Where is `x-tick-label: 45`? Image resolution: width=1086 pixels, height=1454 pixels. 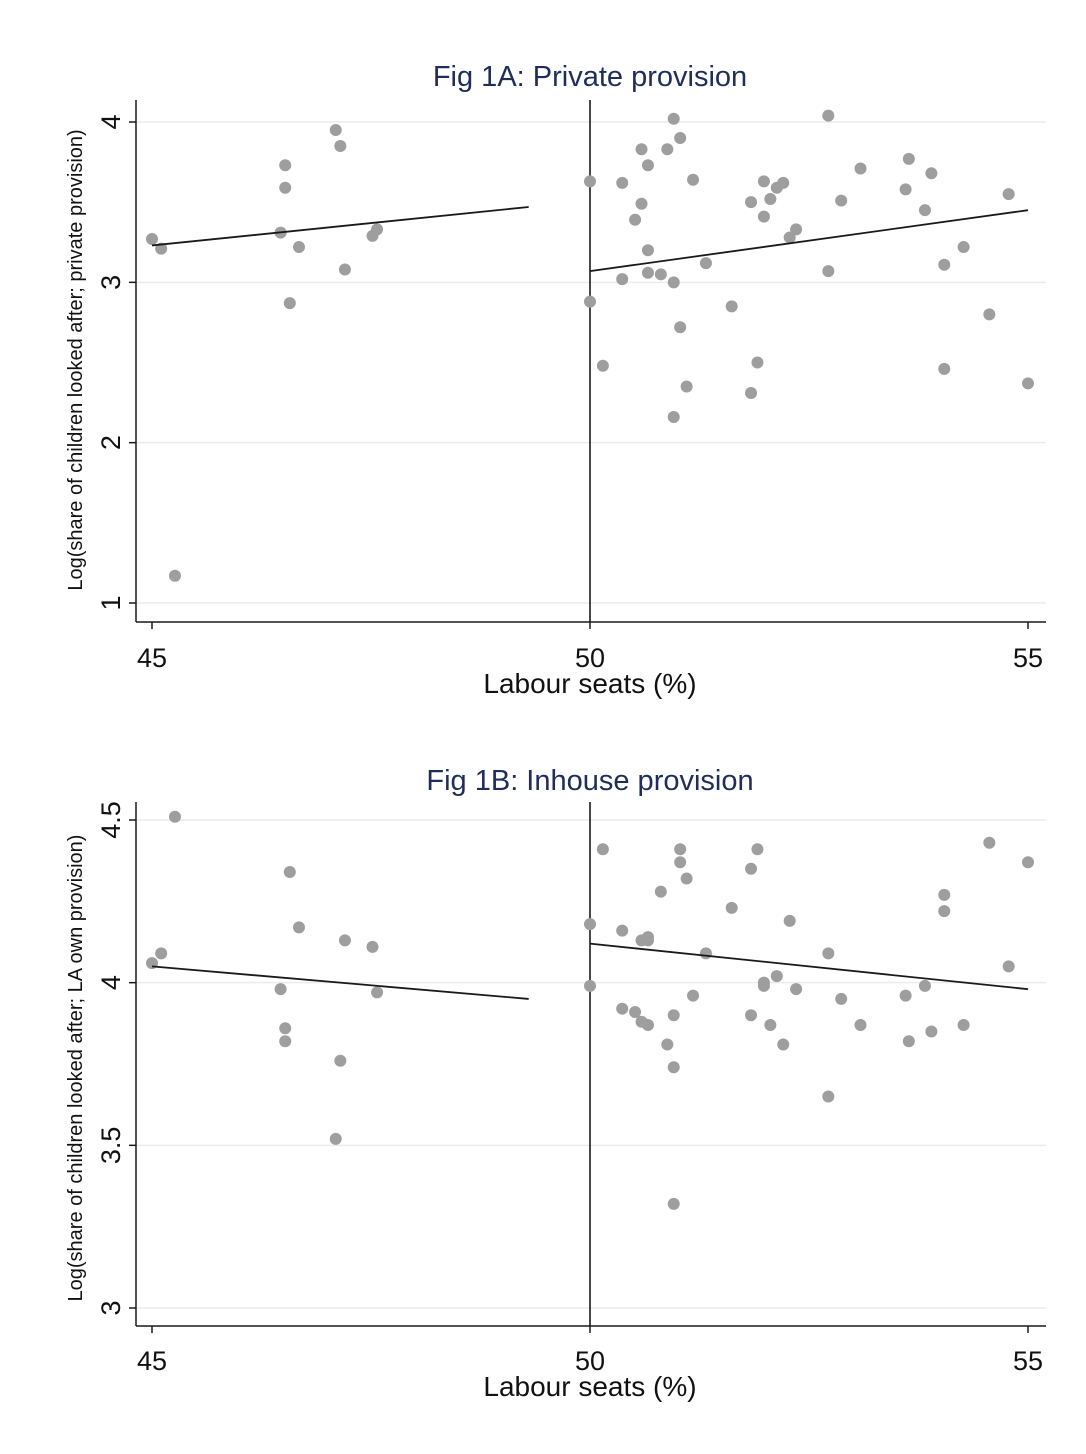 x-tick-label: 45 is located at coordinates (152, 658).